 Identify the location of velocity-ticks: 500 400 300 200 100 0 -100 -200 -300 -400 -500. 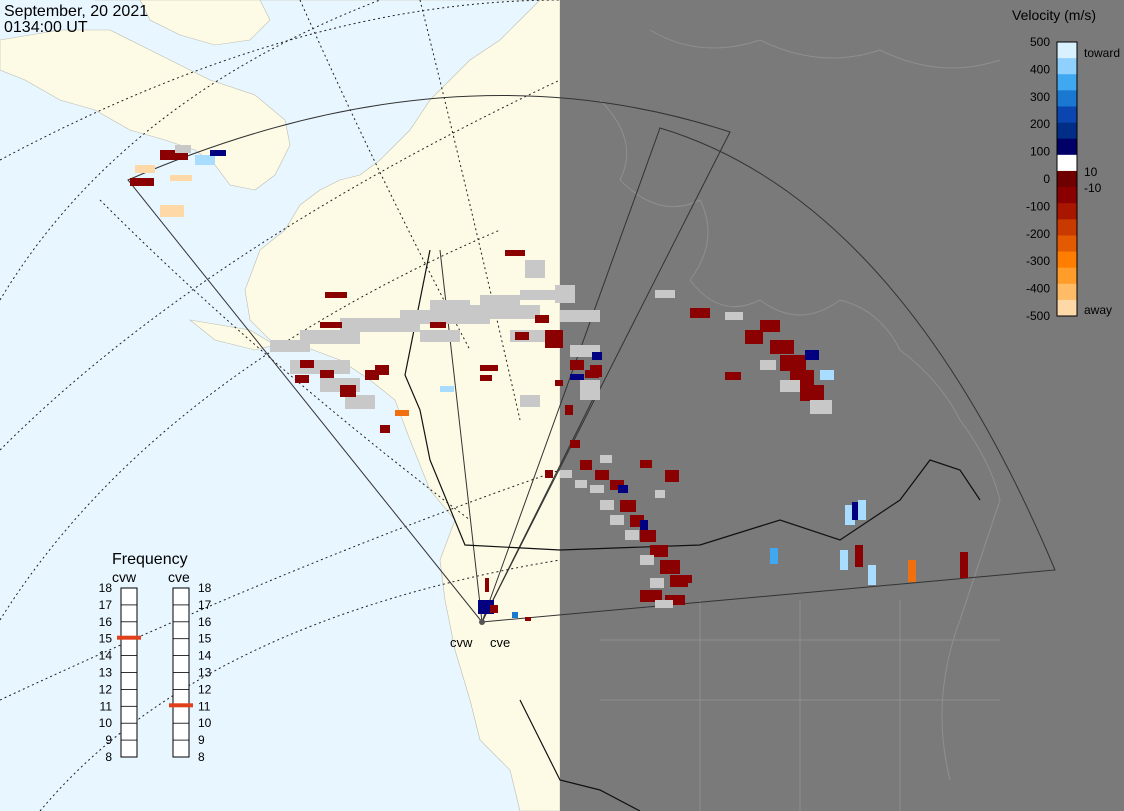
(1038, 179).